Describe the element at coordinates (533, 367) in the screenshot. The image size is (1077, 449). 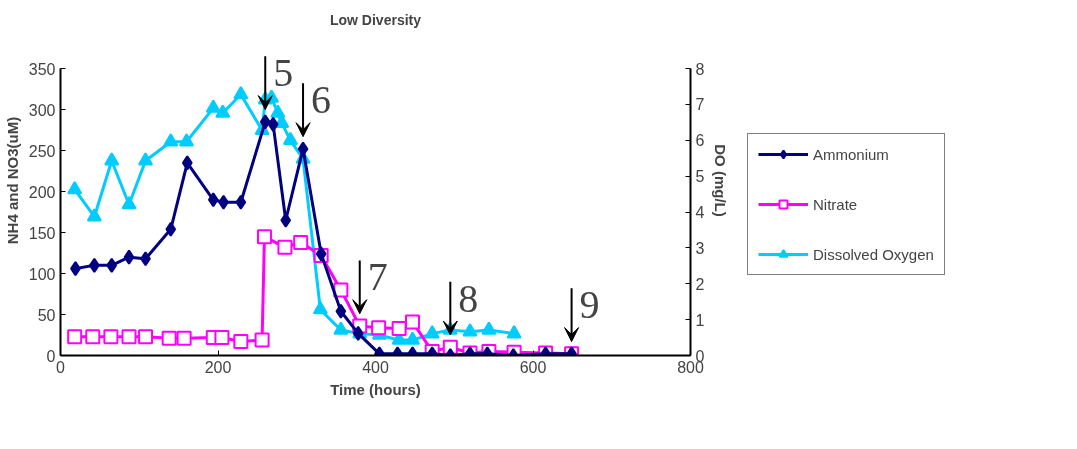
I see `x-tick-label: 600` at that location.